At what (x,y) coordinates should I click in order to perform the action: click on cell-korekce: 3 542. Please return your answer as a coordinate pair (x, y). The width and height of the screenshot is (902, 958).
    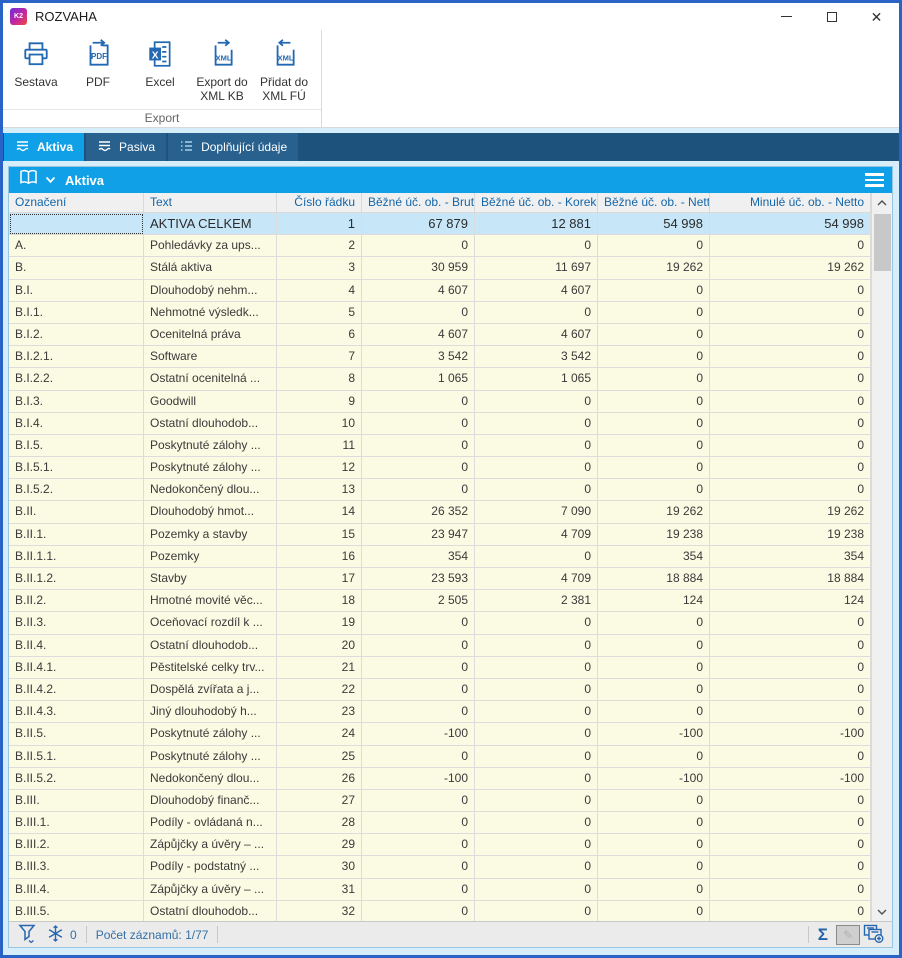
    Looking at the image, I should click on (536, 357).